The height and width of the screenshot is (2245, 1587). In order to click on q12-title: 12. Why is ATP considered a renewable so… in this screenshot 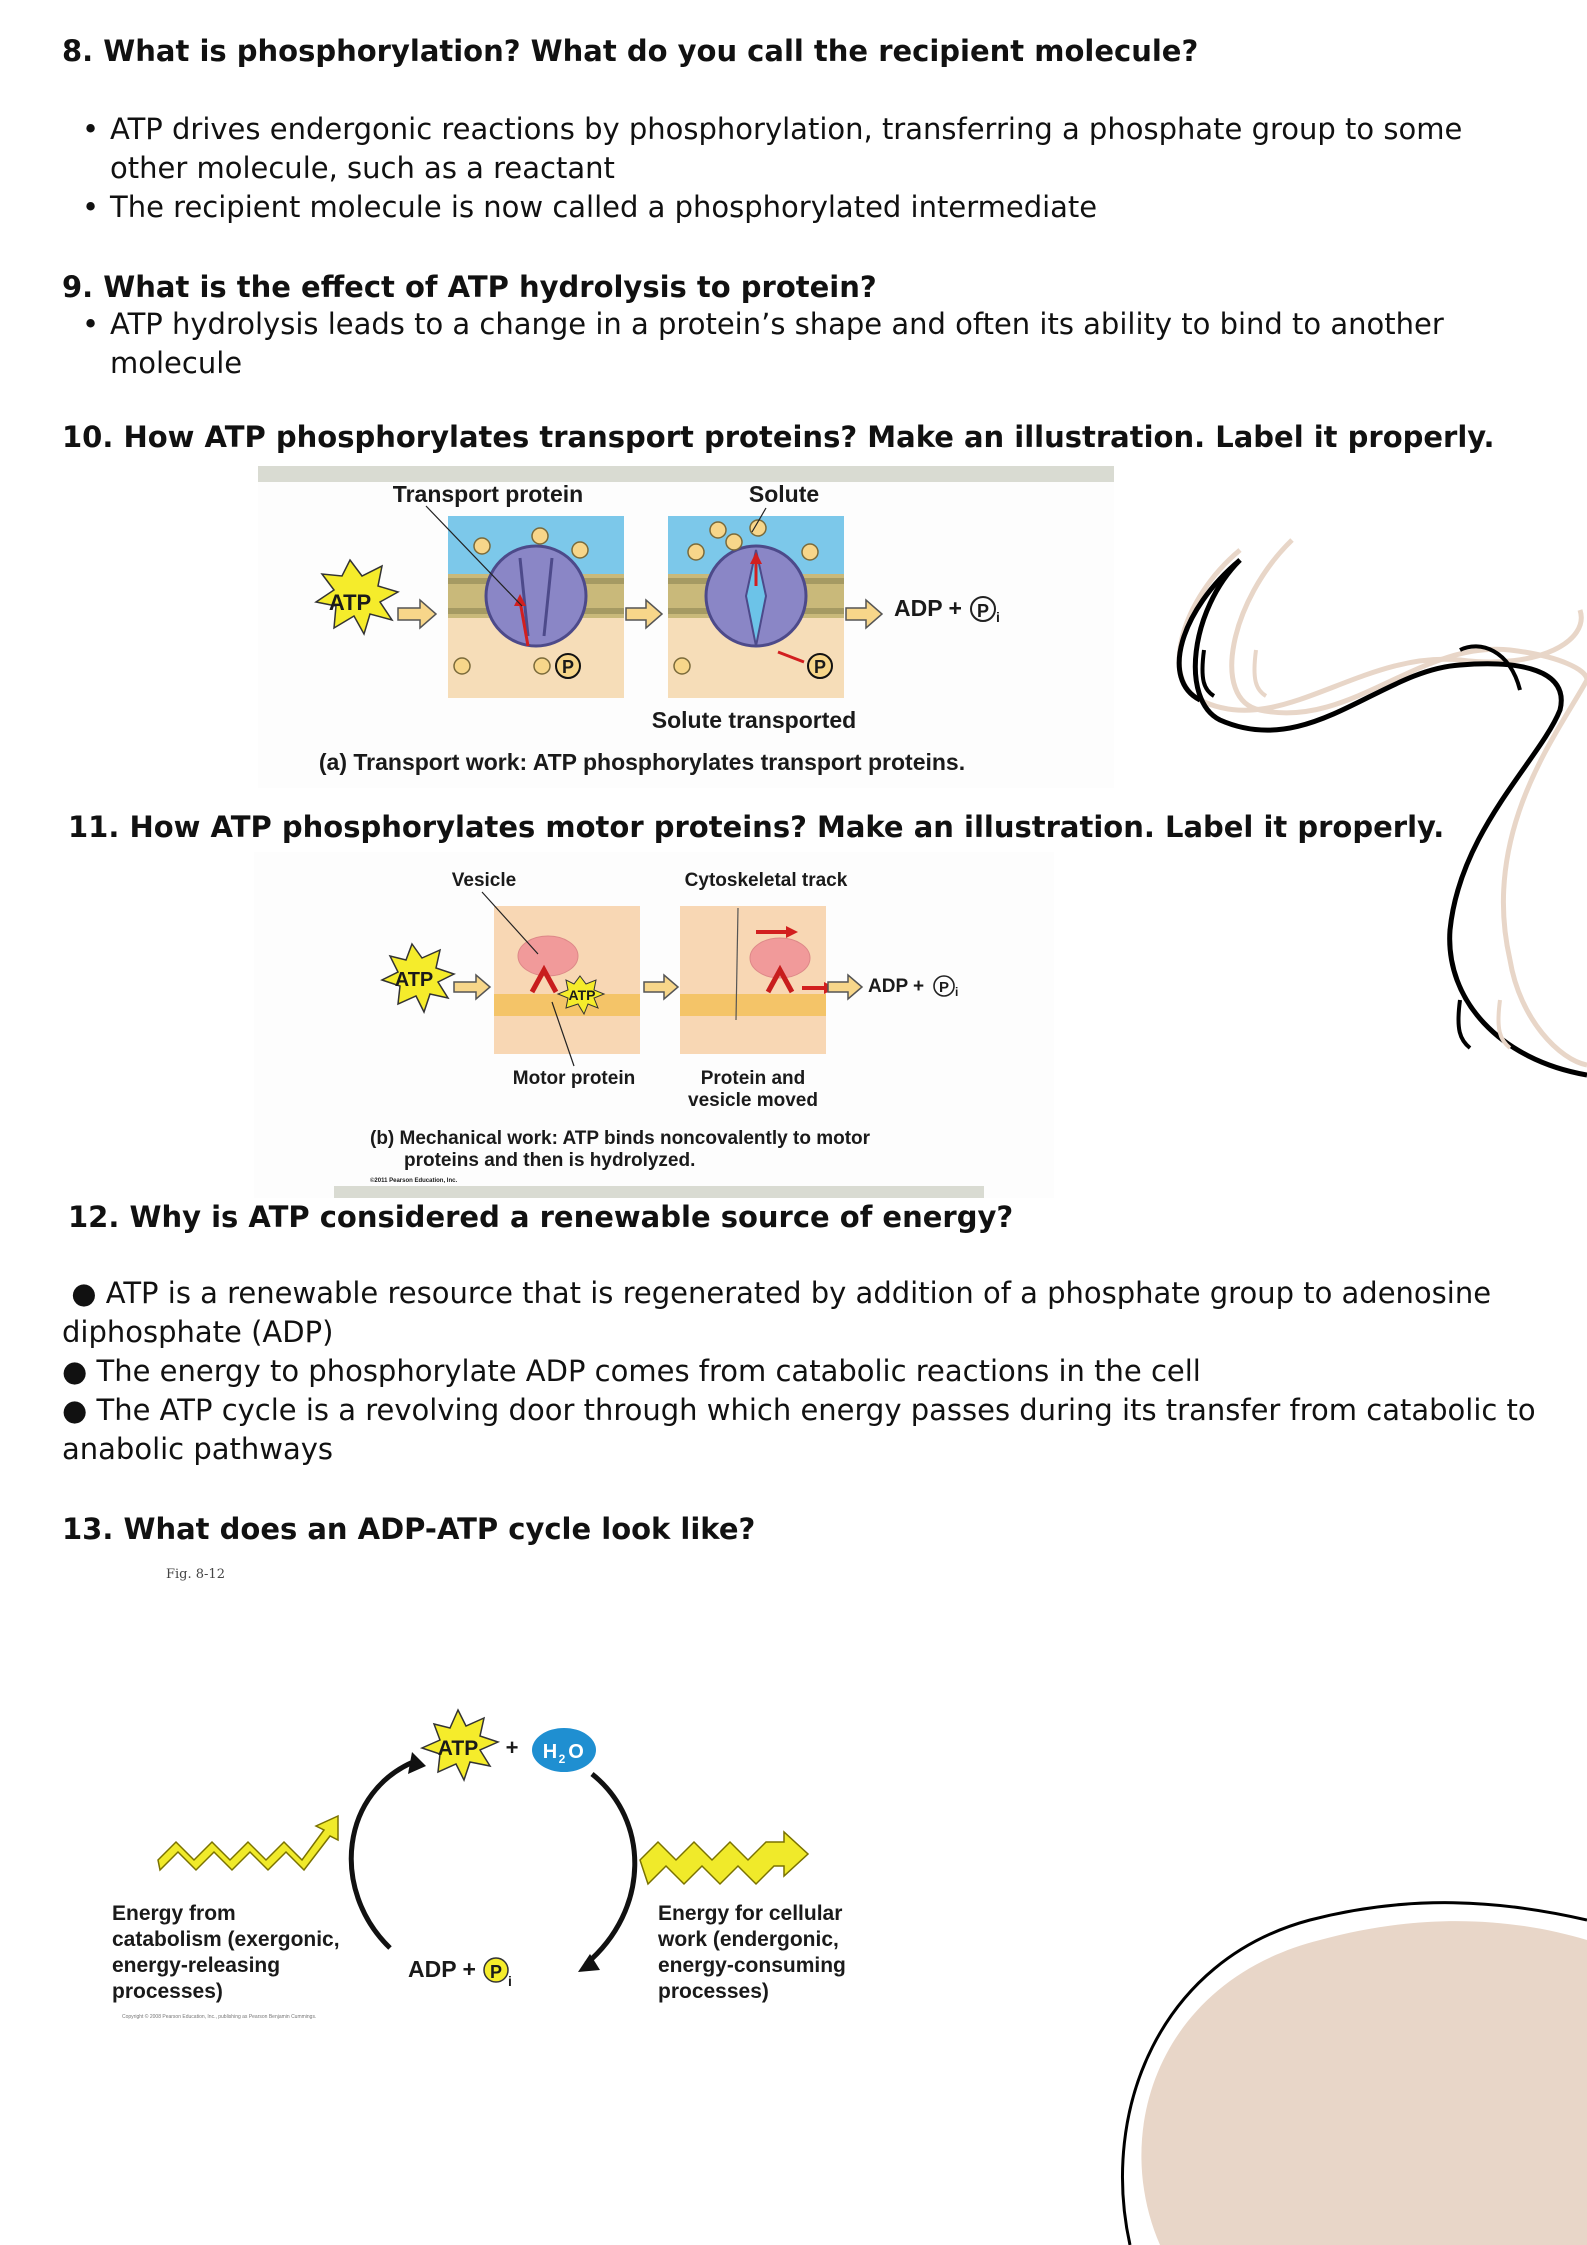, I will do `click(541, 1217)`.